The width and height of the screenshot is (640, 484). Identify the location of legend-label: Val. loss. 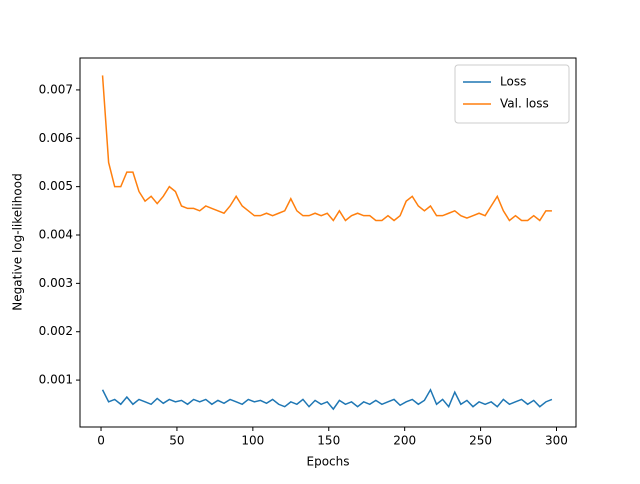
(524, 104).